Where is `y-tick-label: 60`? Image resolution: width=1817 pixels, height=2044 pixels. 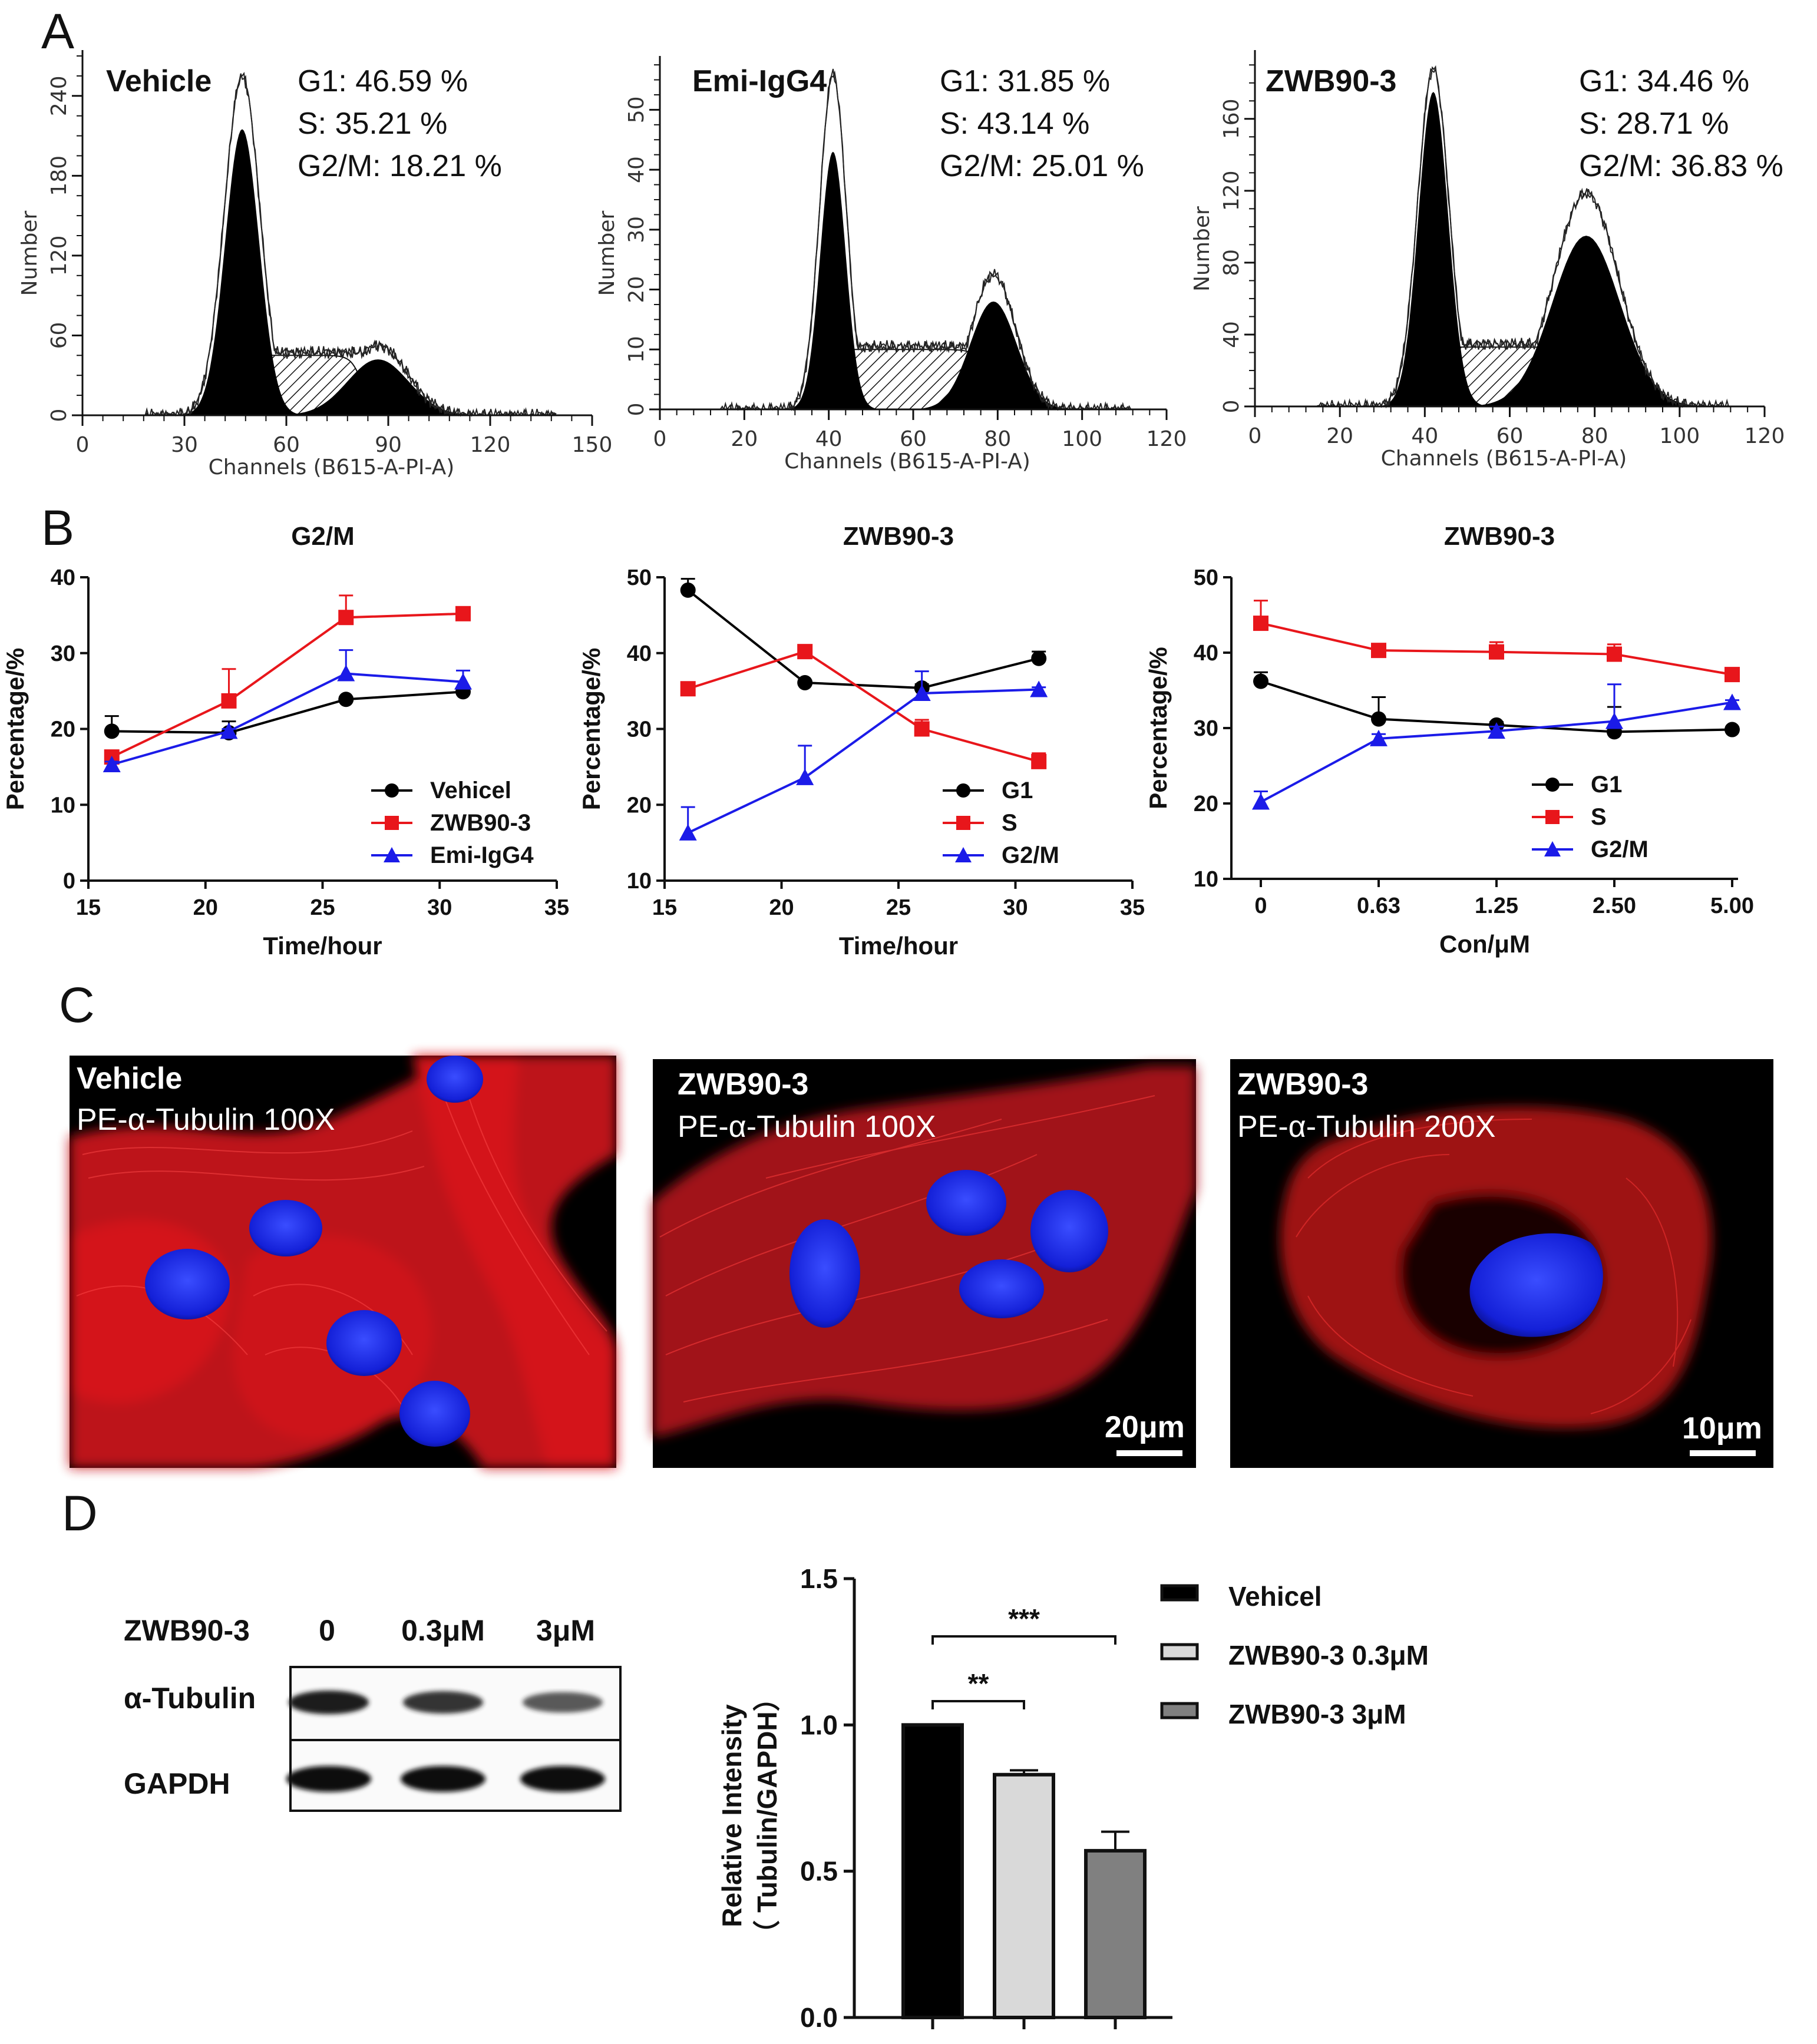
y-tick-label: 60 is located at coordinates (59, 335).